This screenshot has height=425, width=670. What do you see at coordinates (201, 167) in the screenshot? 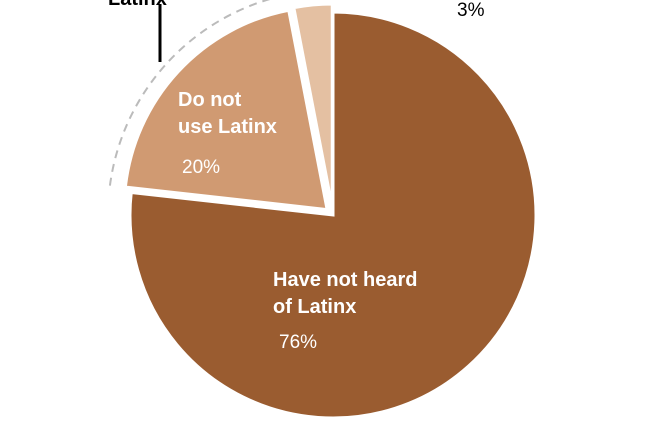
I see `slice-value-20-percent: 20%` at bounding box center [201, 167].